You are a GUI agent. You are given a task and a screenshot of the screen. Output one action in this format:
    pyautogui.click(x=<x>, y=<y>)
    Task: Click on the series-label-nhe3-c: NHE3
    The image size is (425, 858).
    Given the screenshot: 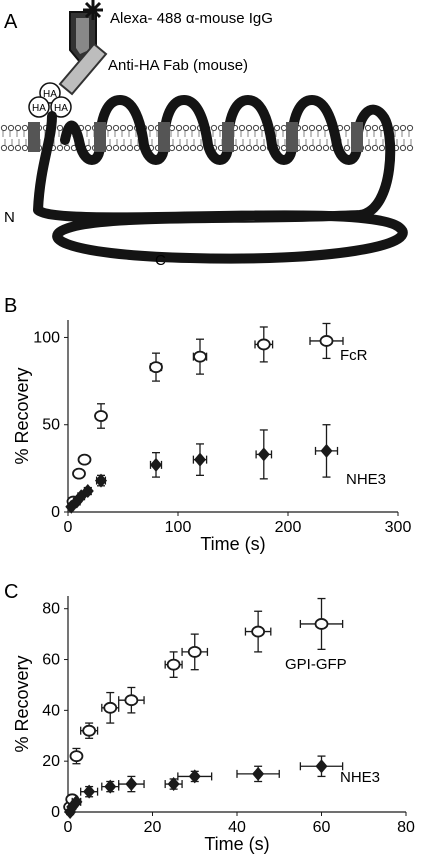 What is the action you would take?
    pyautogui.click(x=360, y=777)
    